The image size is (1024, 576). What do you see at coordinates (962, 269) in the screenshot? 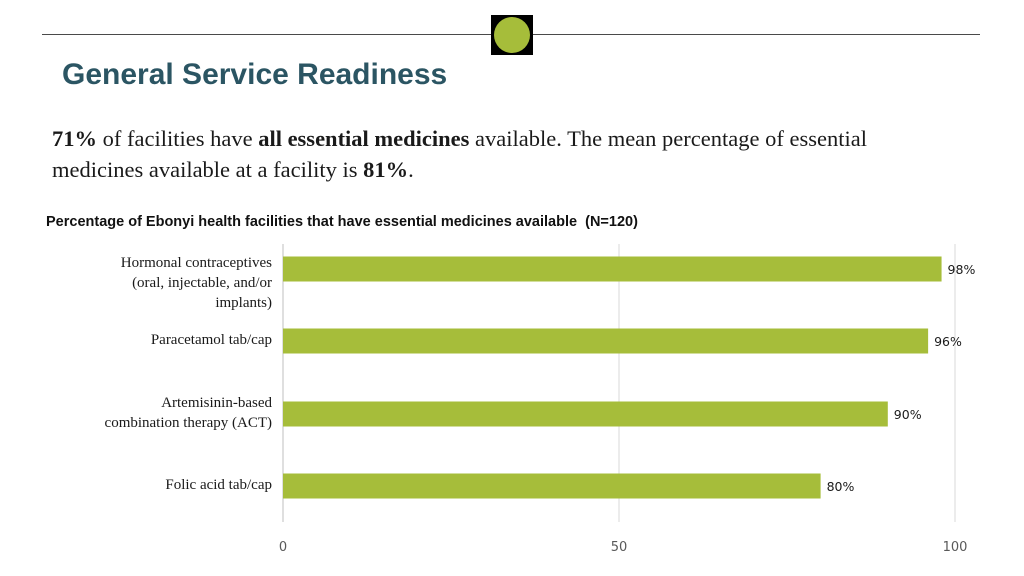
I see `data-label: 98%` at bounding box center [962, 269].